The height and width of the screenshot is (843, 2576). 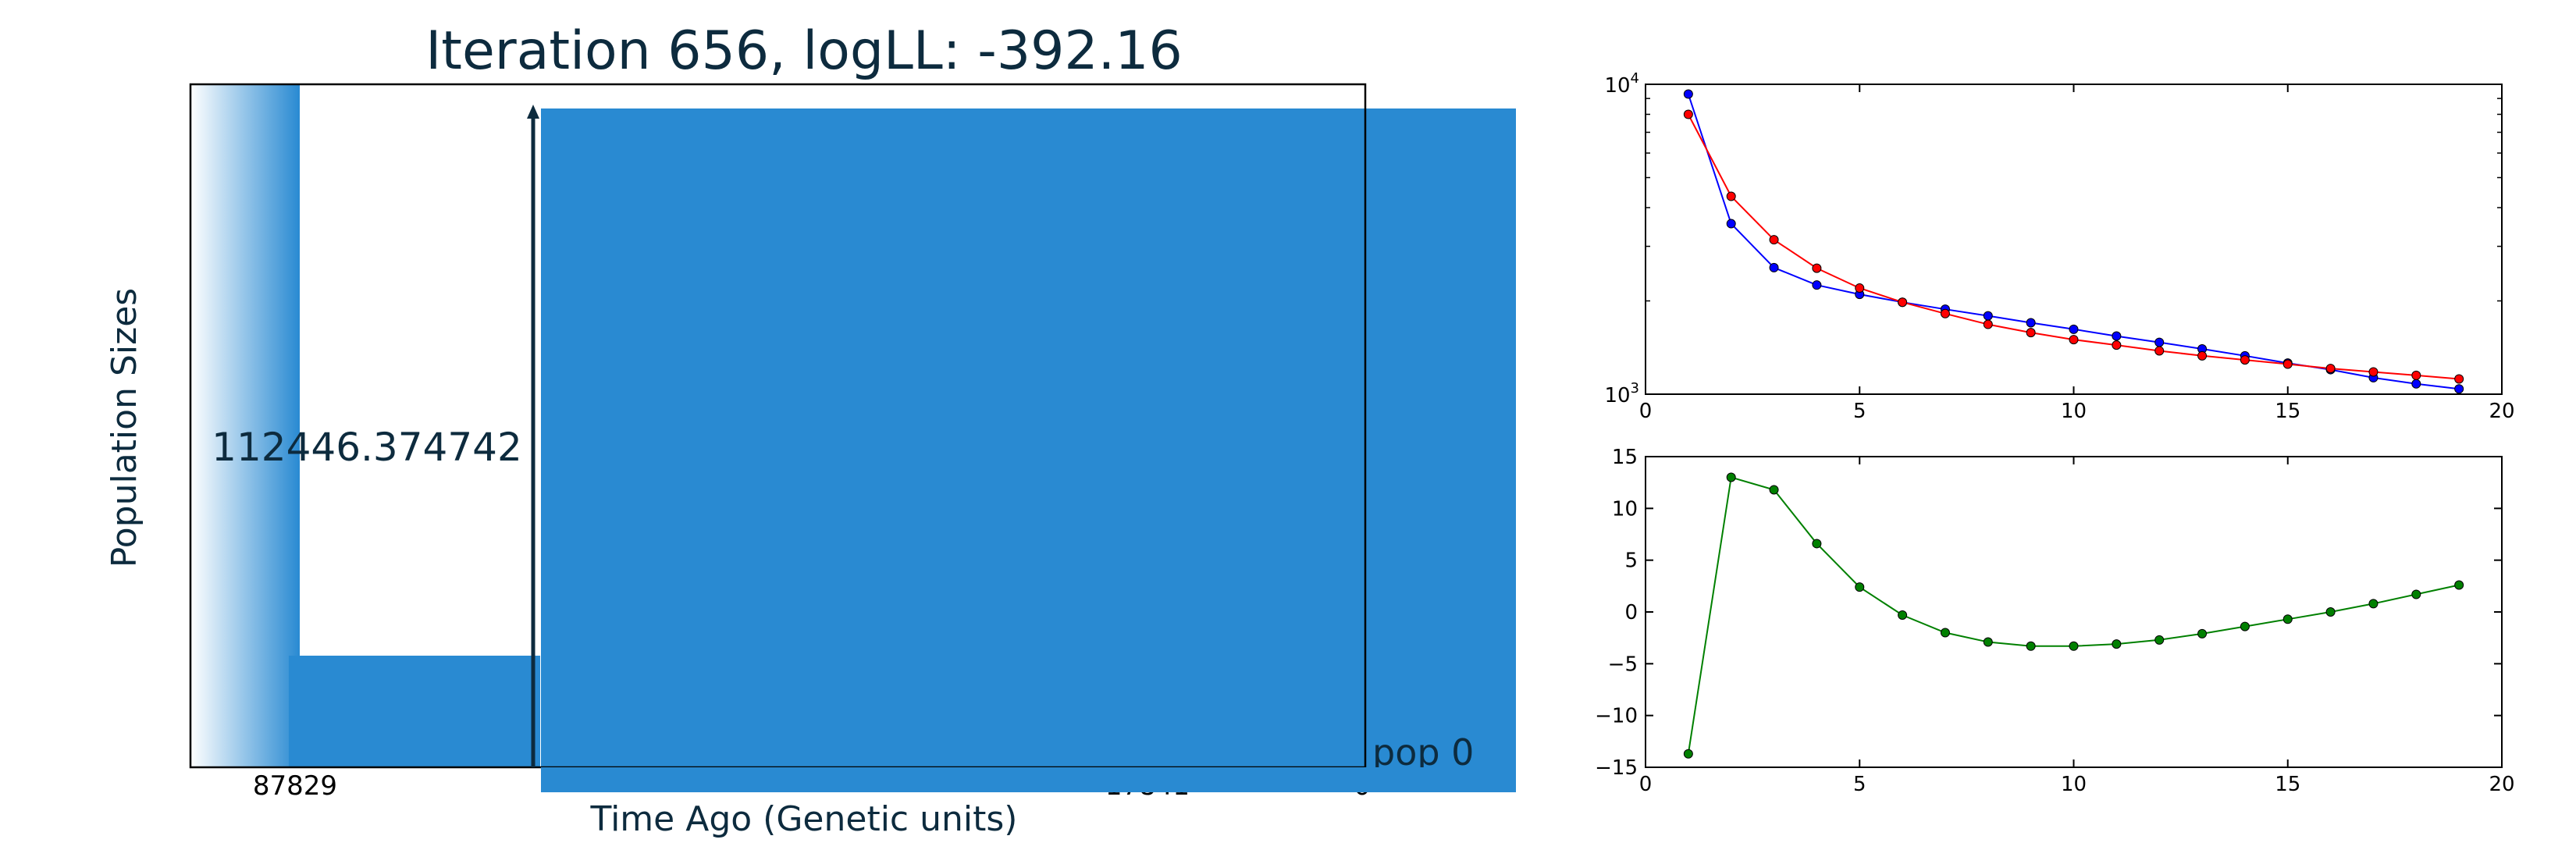 What do you see at coordinates (1621, 84) in the screenshot?
I see `y-tick-label: 10⁴` at bounding box center [1621, 84].